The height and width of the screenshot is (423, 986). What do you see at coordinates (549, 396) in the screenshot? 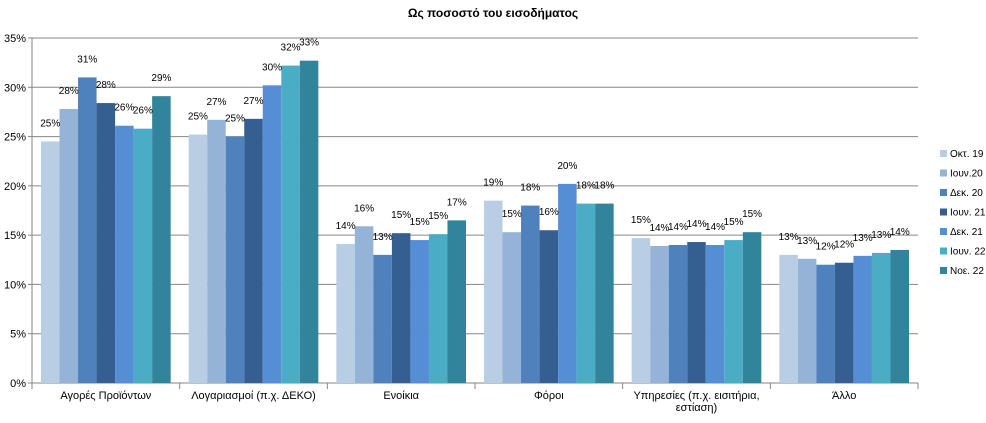
I see `x-category-label: Φόροι` at bounding box center [549, 396].